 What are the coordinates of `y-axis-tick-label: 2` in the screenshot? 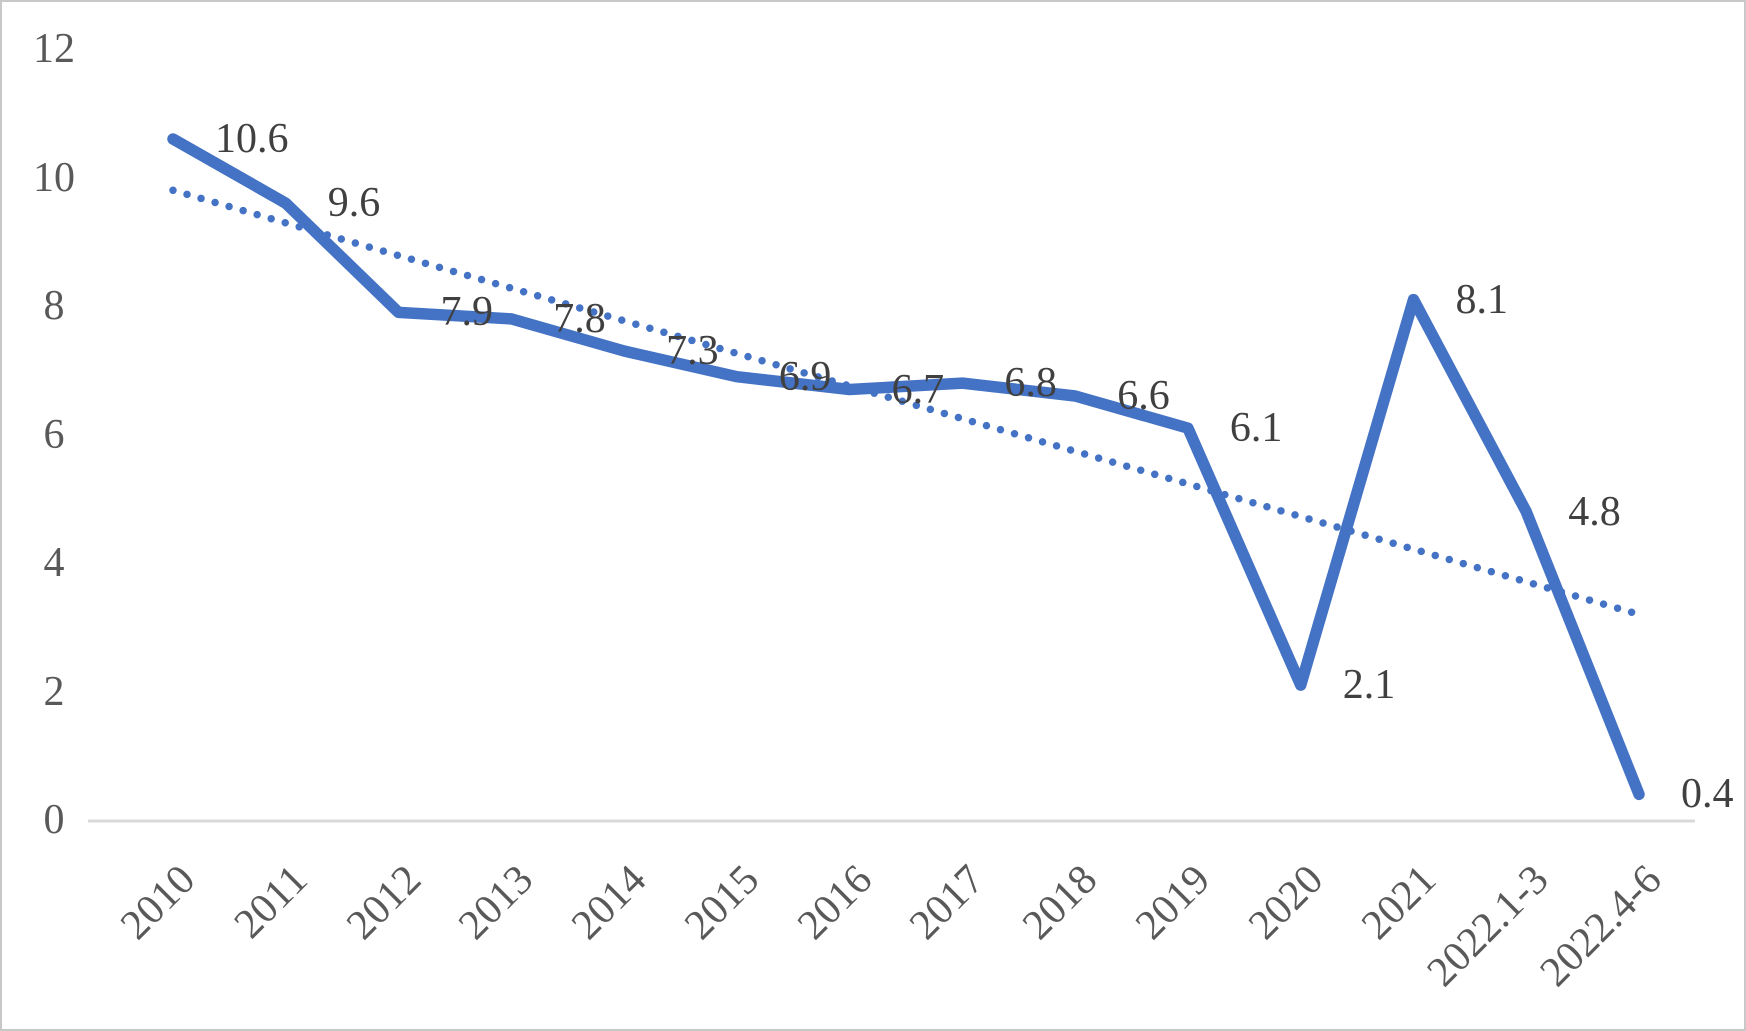 It's located at (54, 691).